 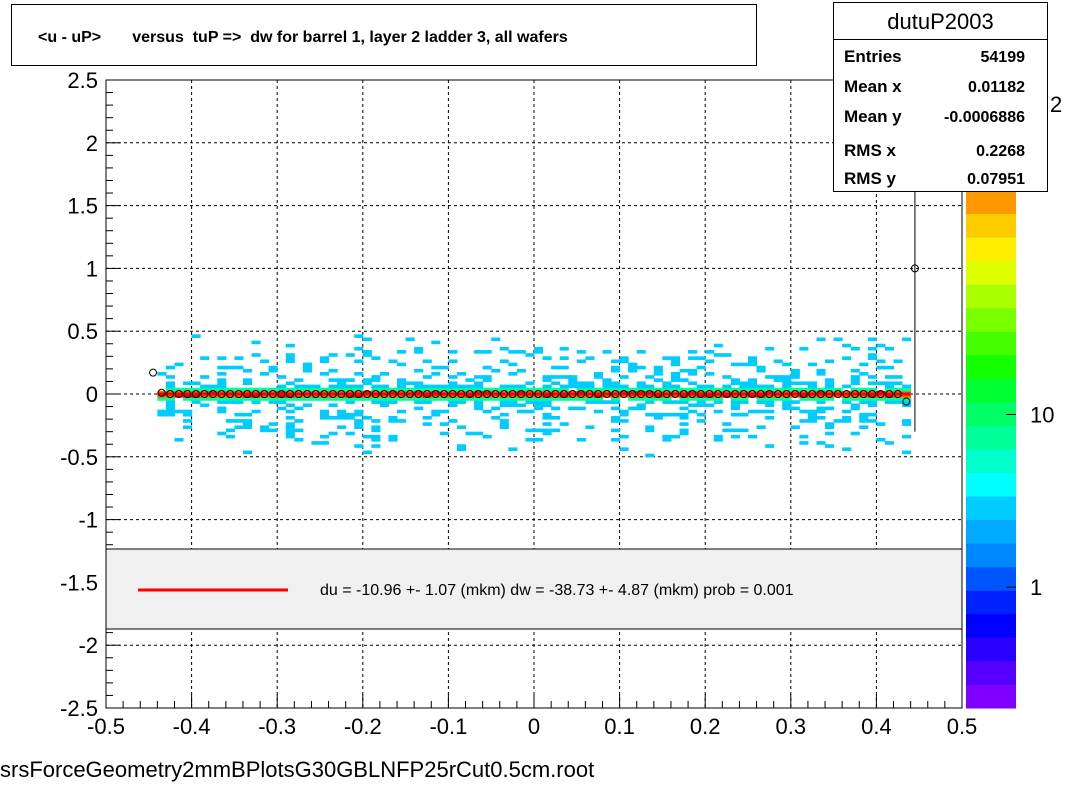 What do you see at coordinates (192, 726) in the screenshot?
I see `x-tick-label: -0.4` at bounding box center [192, 726].